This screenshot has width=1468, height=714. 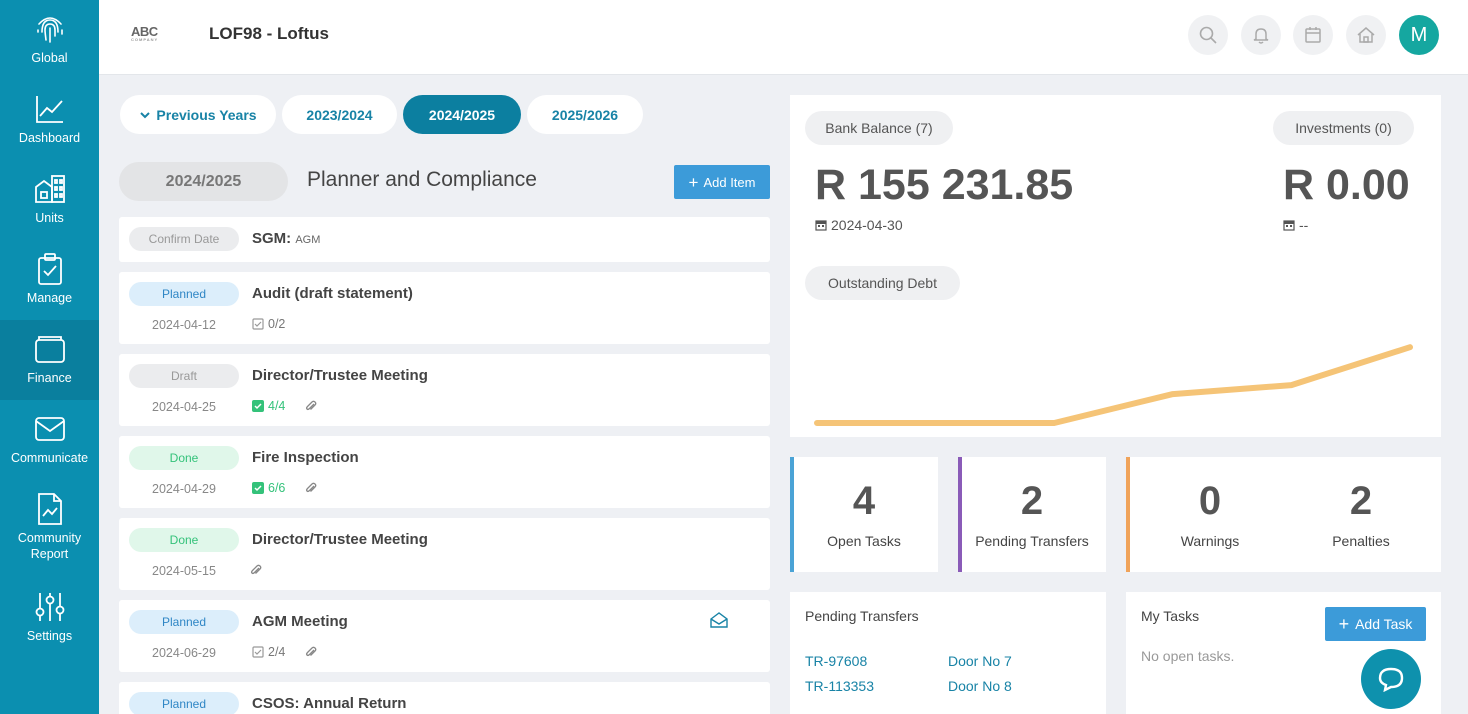 What do you see at coordinates (49, 530) in the screenshot?
I see `sidebar-item-community-report: Community Report` at bounding box center [49, 530].